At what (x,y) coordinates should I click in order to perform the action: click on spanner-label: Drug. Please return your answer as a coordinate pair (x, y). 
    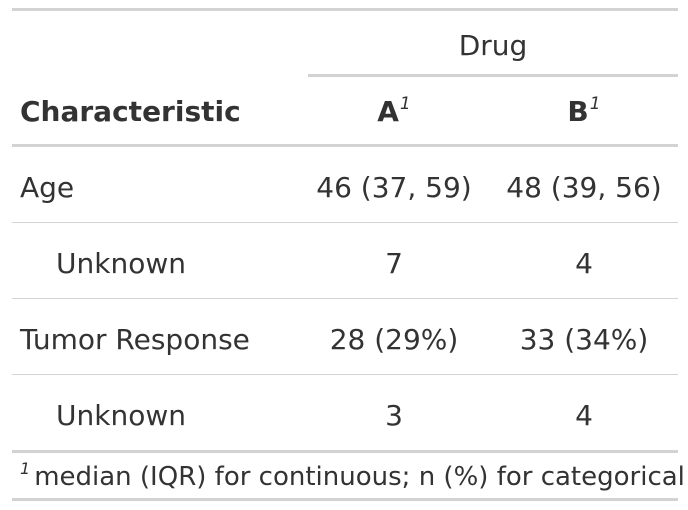
    Looking at the image, I should click on (493, 45).